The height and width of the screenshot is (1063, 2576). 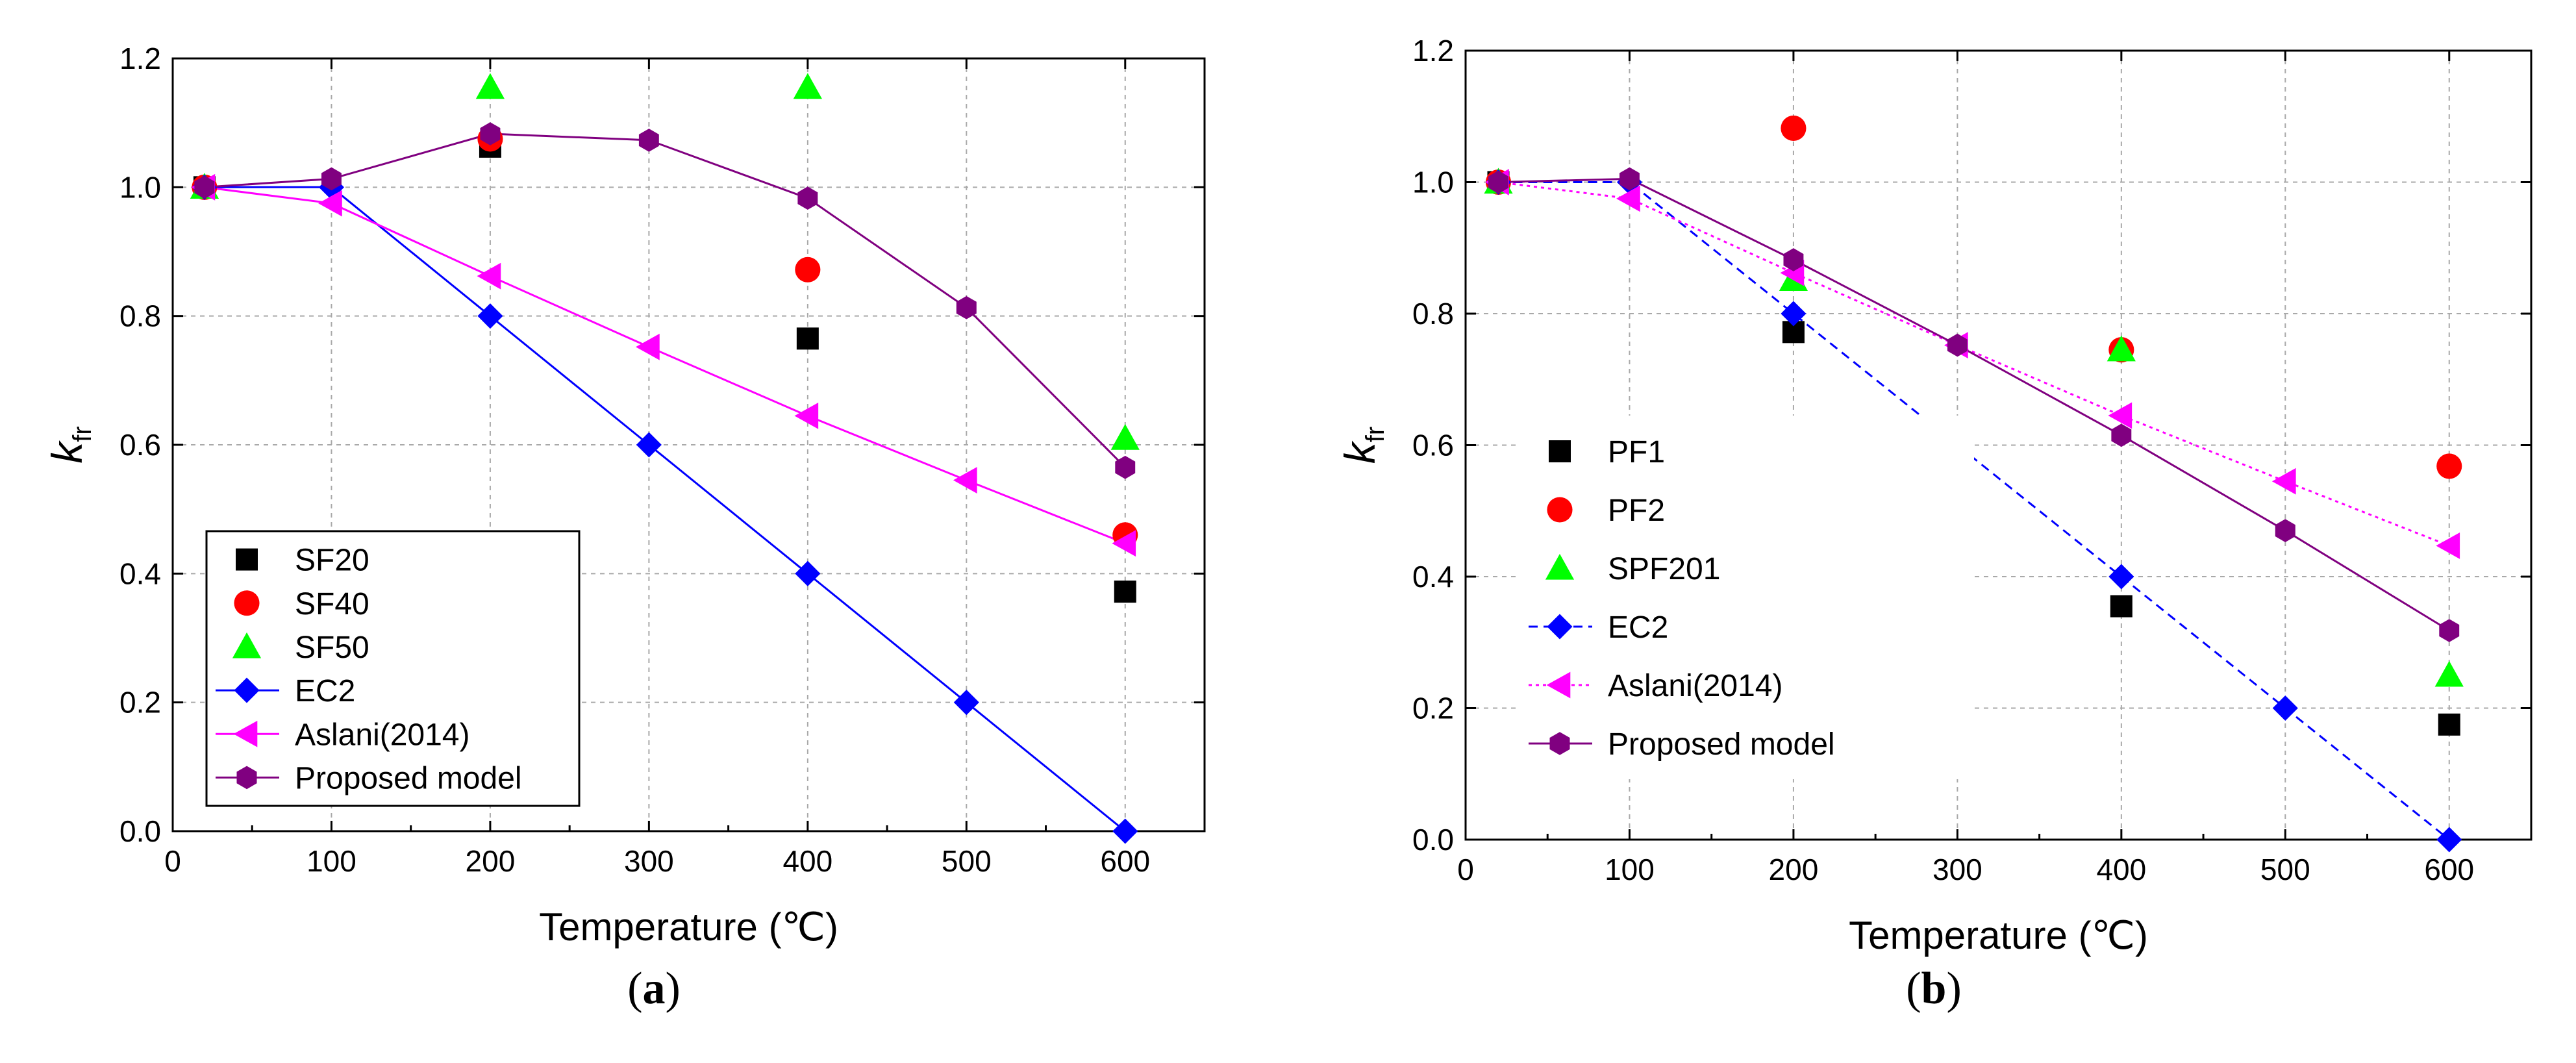 What do you see at coordinates (1636, 511) in the screenshot?
I see `p1-legend-label-1: PF2` at bounding box center [1636, 511].